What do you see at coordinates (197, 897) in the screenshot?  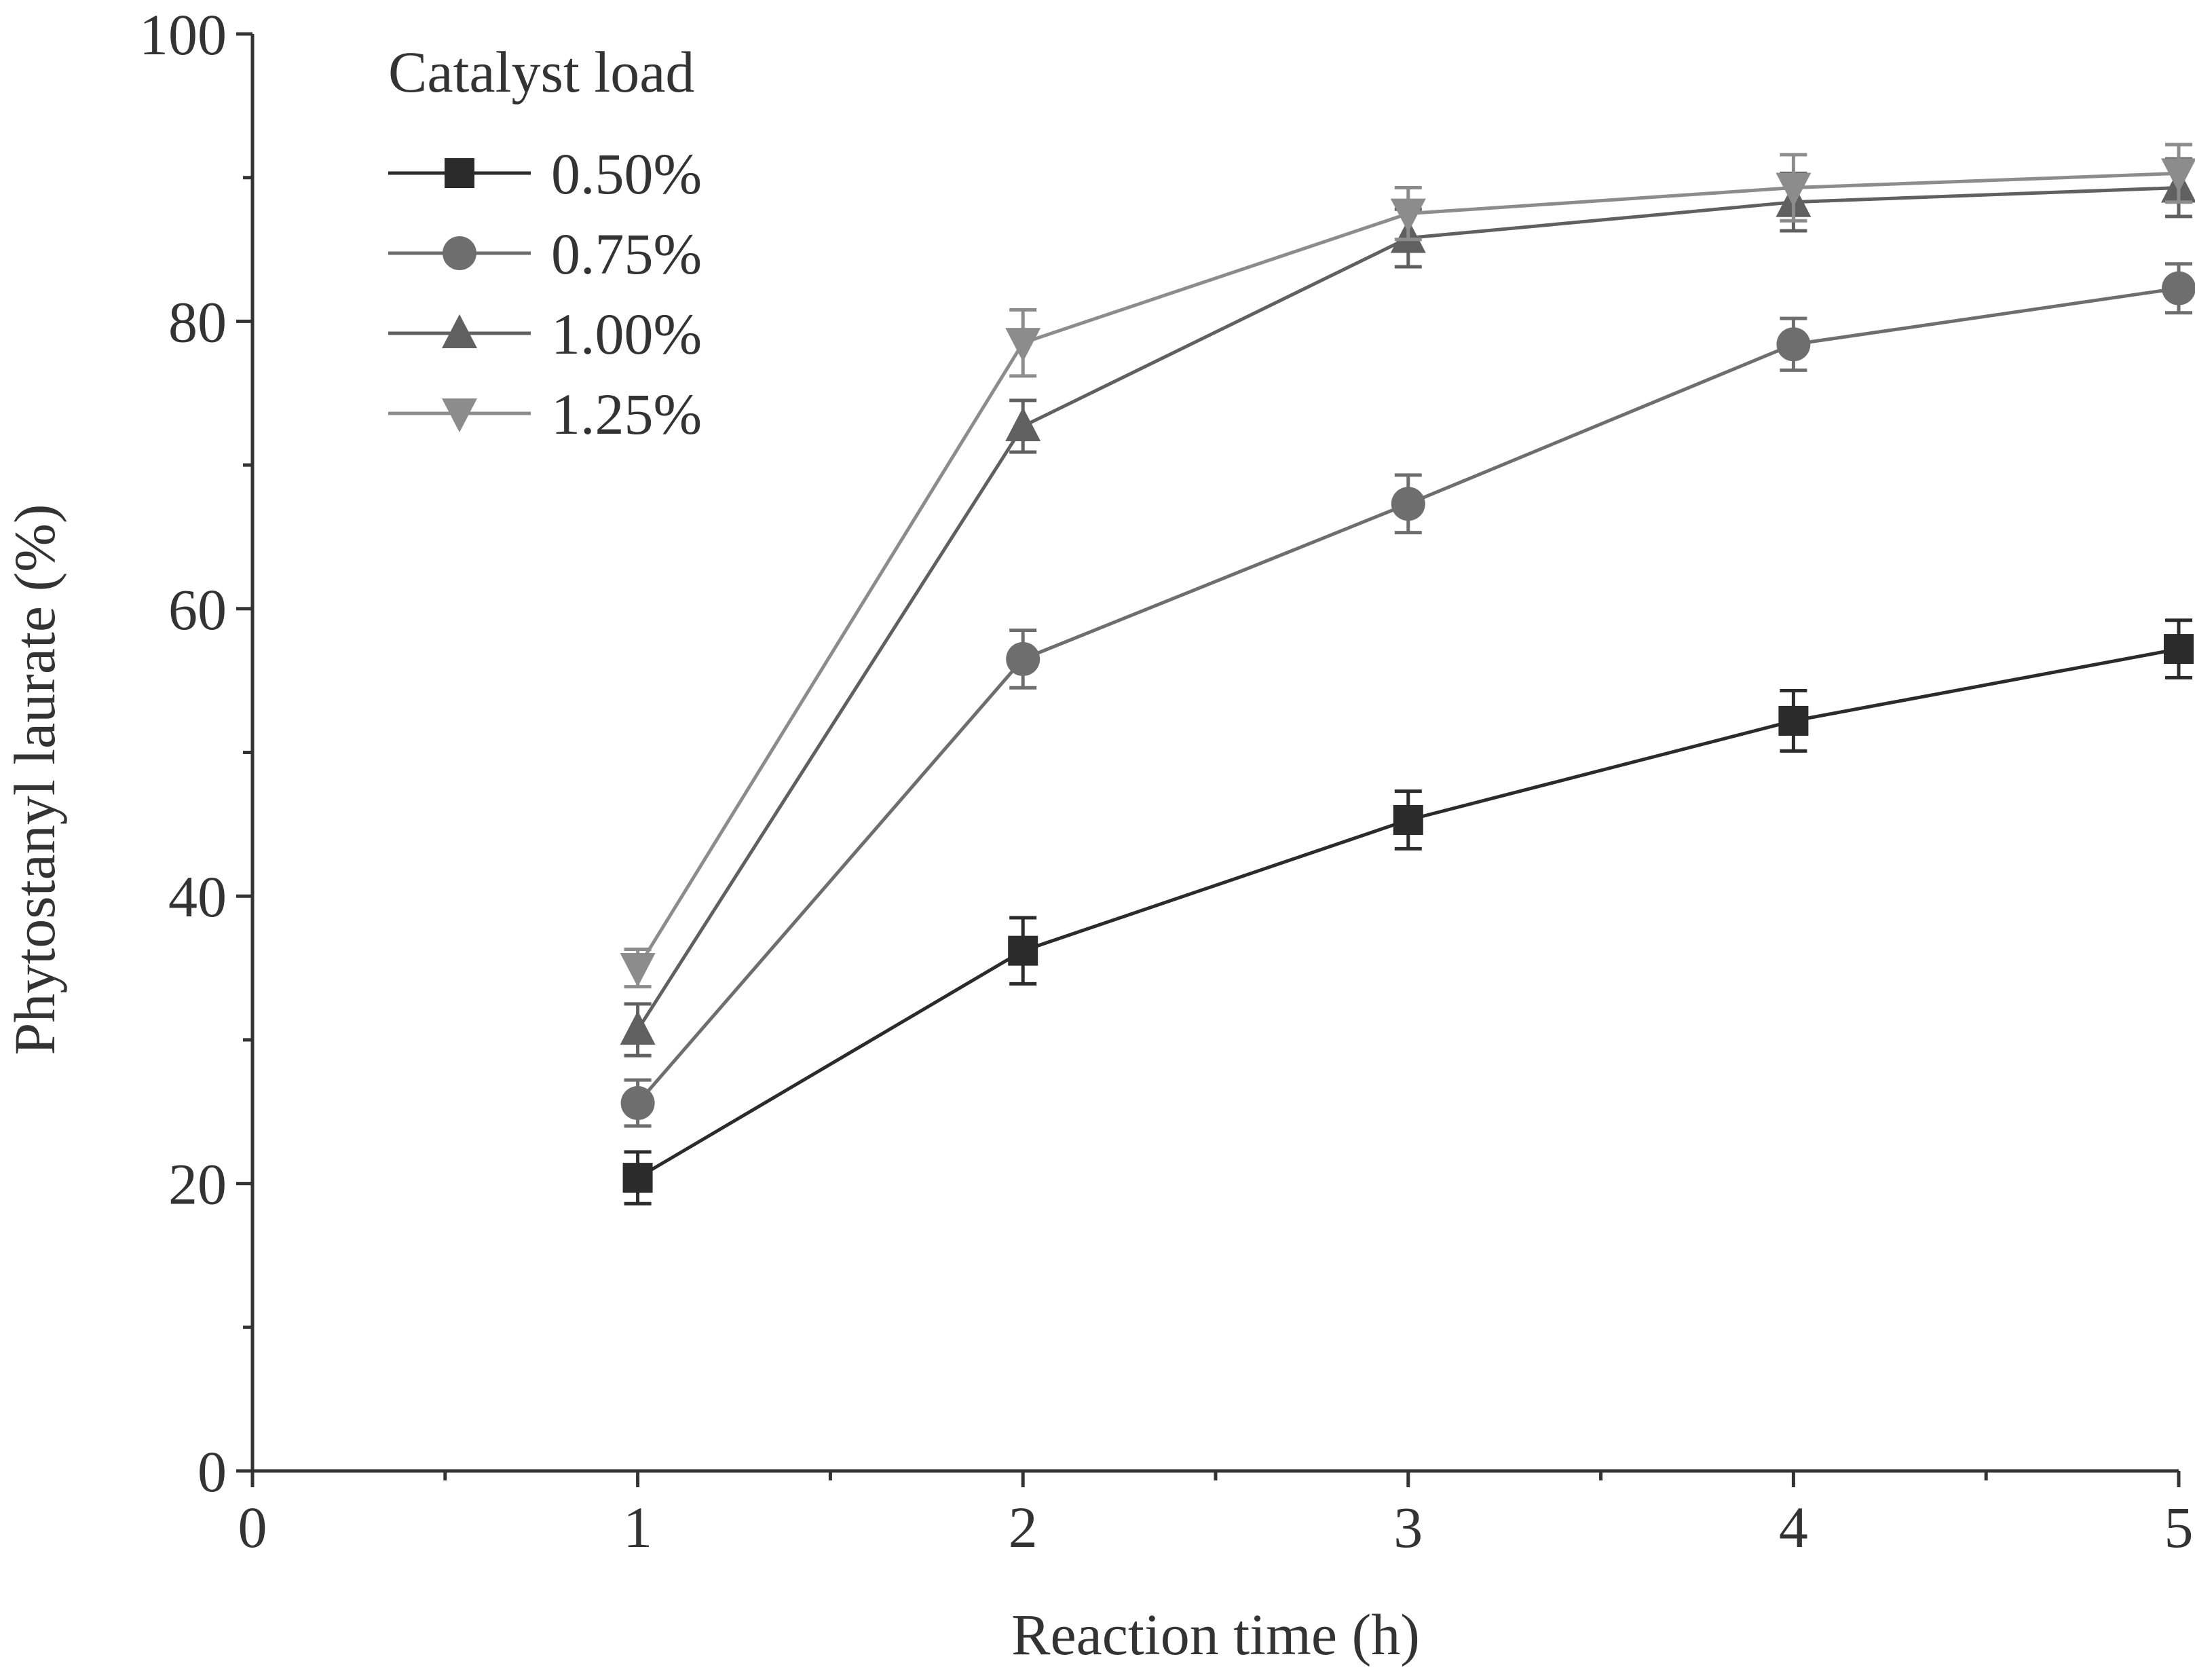 I see `y-tick-label: 40` at bounding box center [197, 897].